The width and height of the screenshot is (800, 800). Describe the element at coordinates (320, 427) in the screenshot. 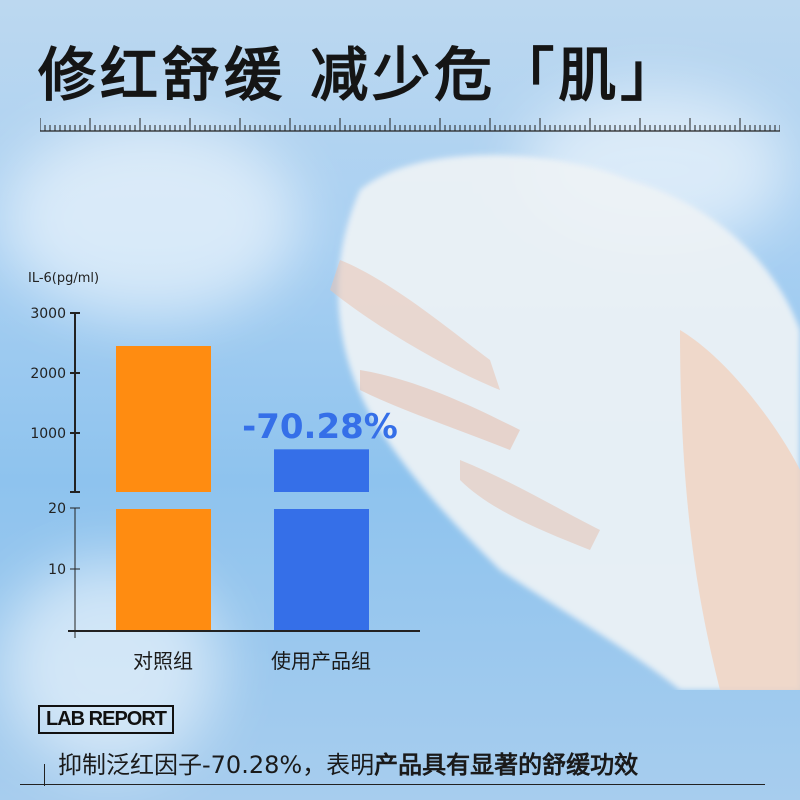

I see `reduction-annotation: -70.28%` at that location.